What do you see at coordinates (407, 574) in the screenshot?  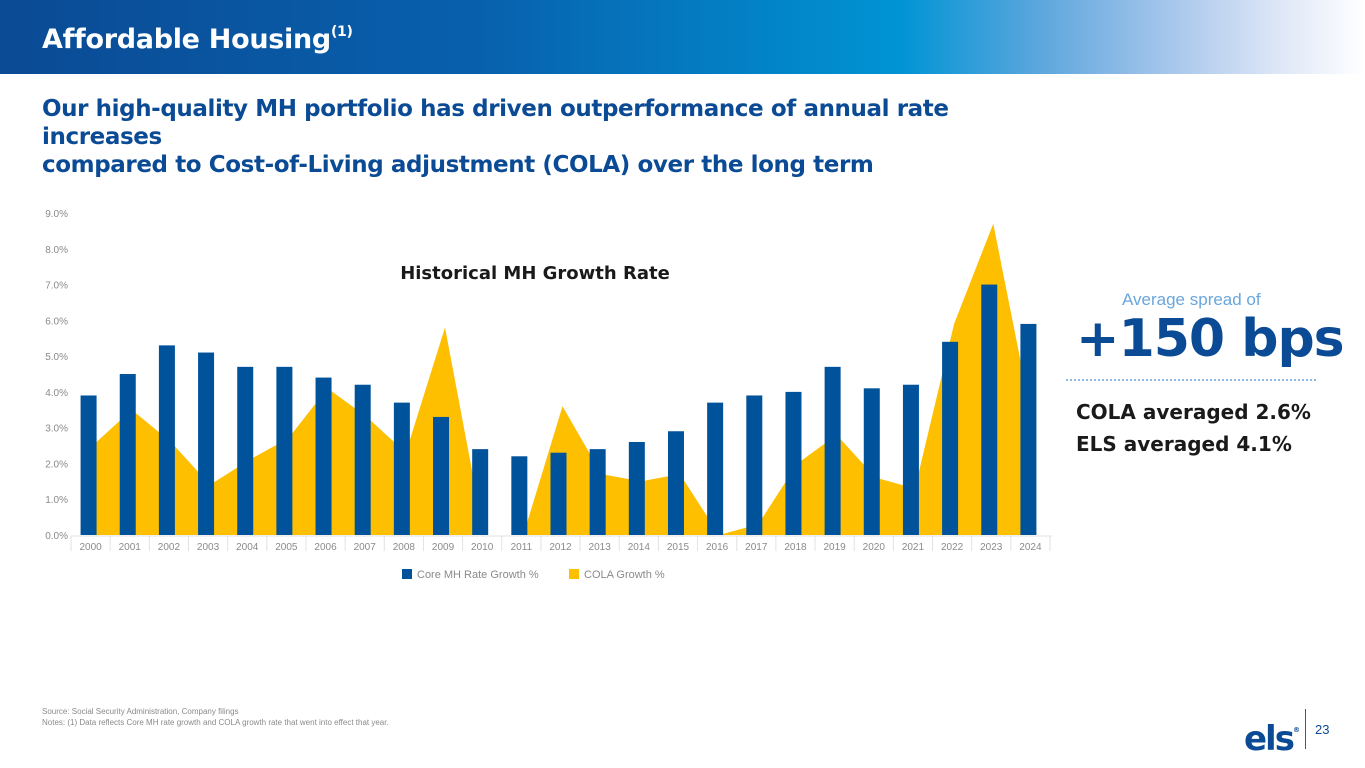 I see `legend-swatch-core-mh` at bounding box center [407, 574].